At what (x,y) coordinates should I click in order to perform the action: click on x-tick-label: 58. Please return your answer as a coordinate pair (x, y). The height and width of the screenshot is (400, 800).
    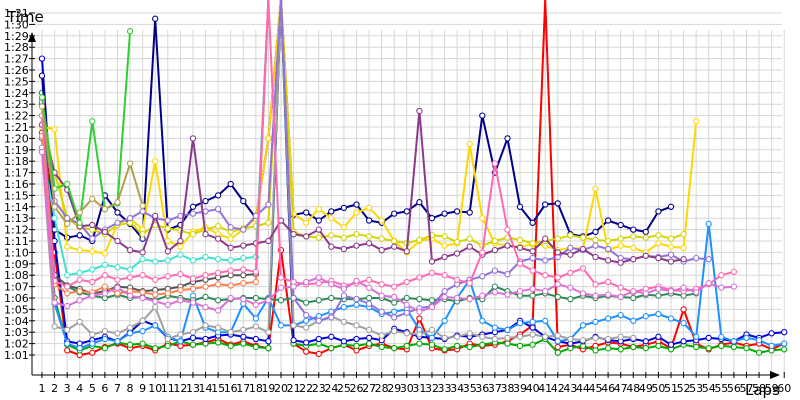
    Looking at the image, I should click on (759, 388).